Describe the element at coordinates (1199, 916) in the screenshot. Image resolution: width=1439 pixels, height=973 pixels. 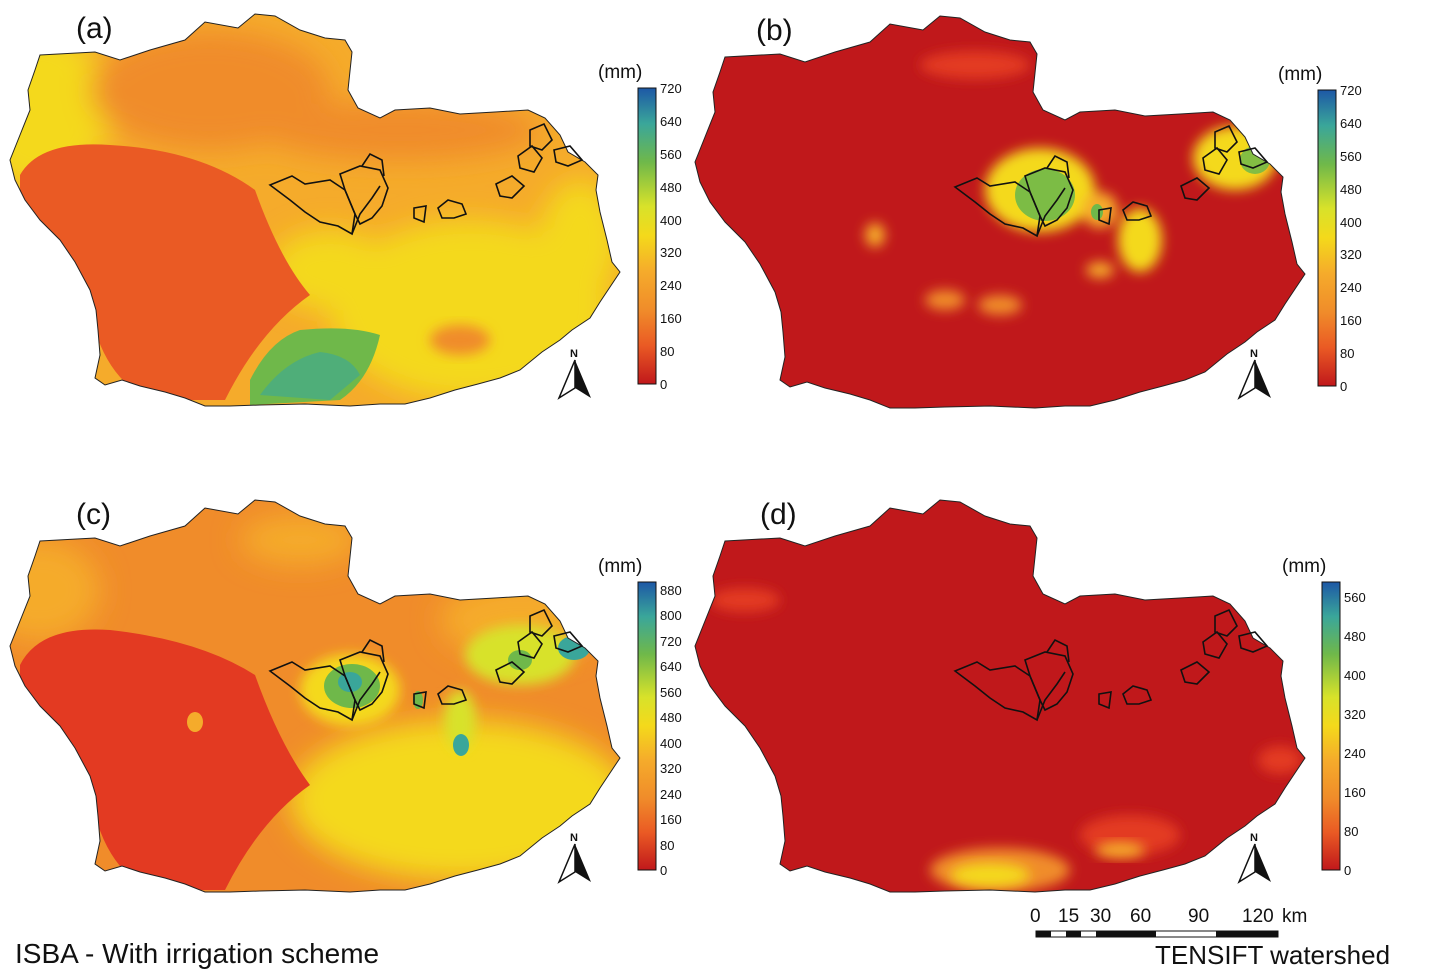
I see `scale-bar-tick: 90` at that location.